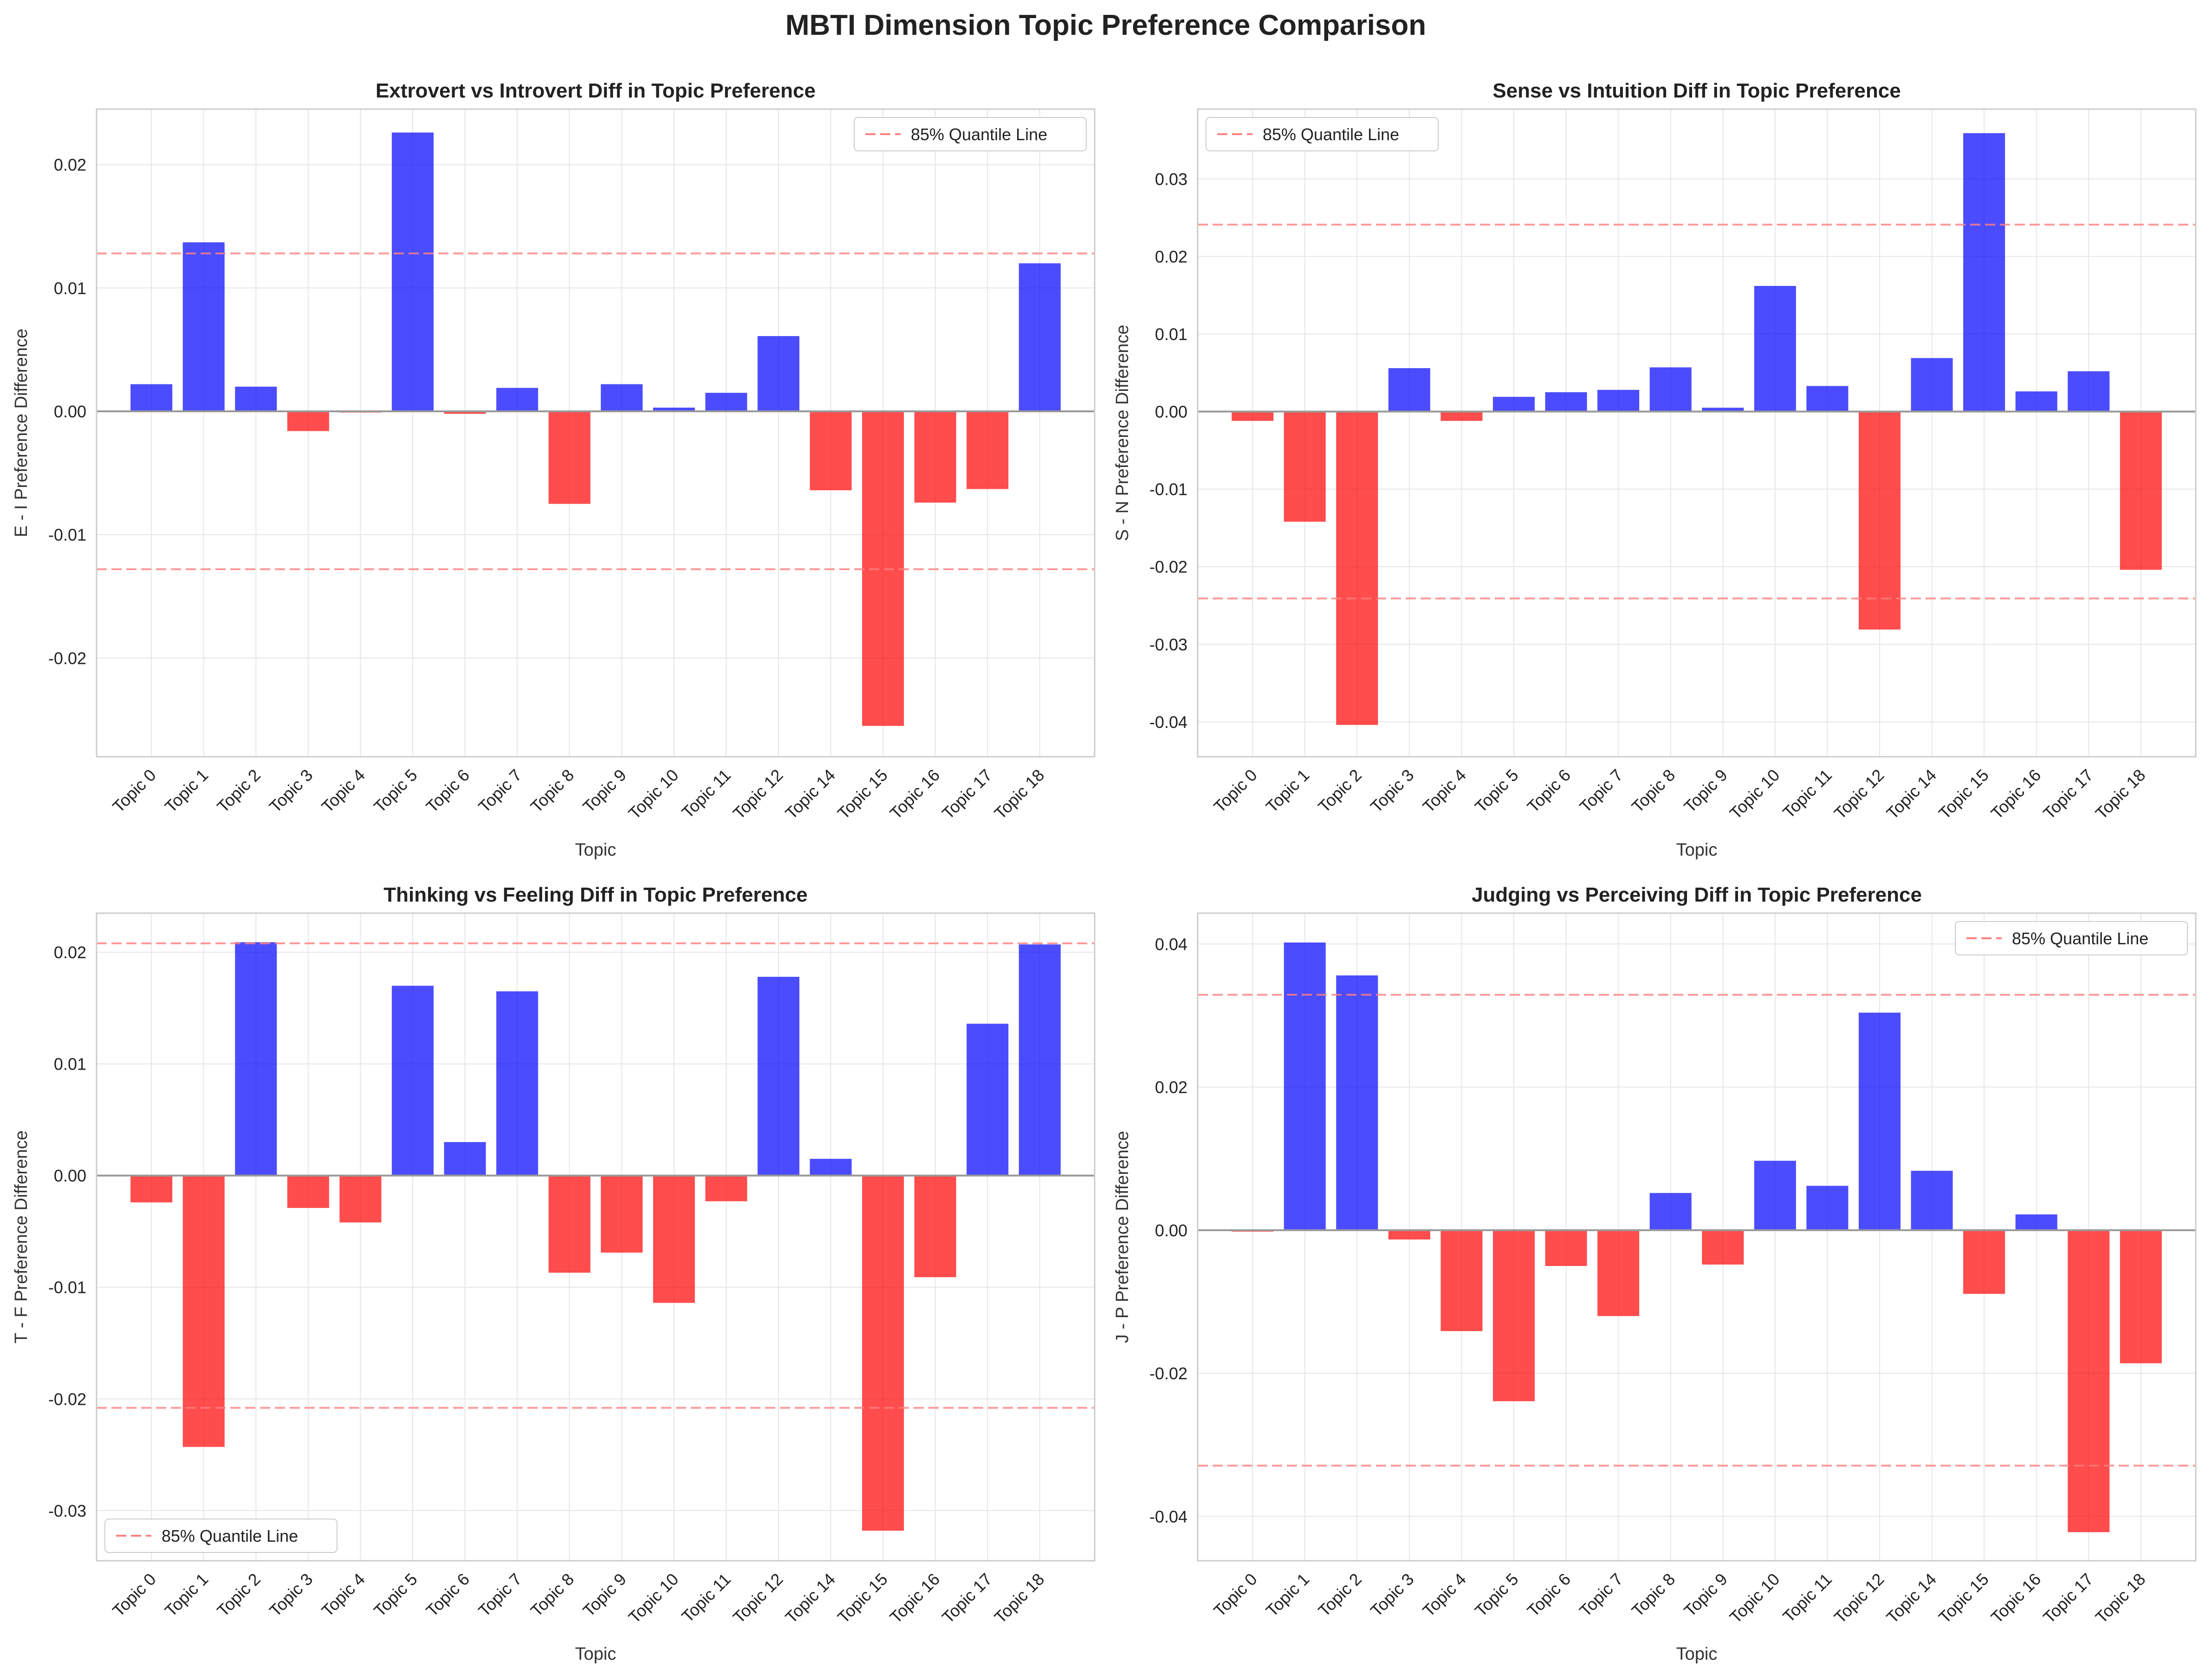 Image resolution: width=2212 pixels, height=1675 pixels. What do you see at coordinates (1911, 794) in the screenshot?
I see `x-tick-label: Topic 14` at bounding box center [1911, 794].